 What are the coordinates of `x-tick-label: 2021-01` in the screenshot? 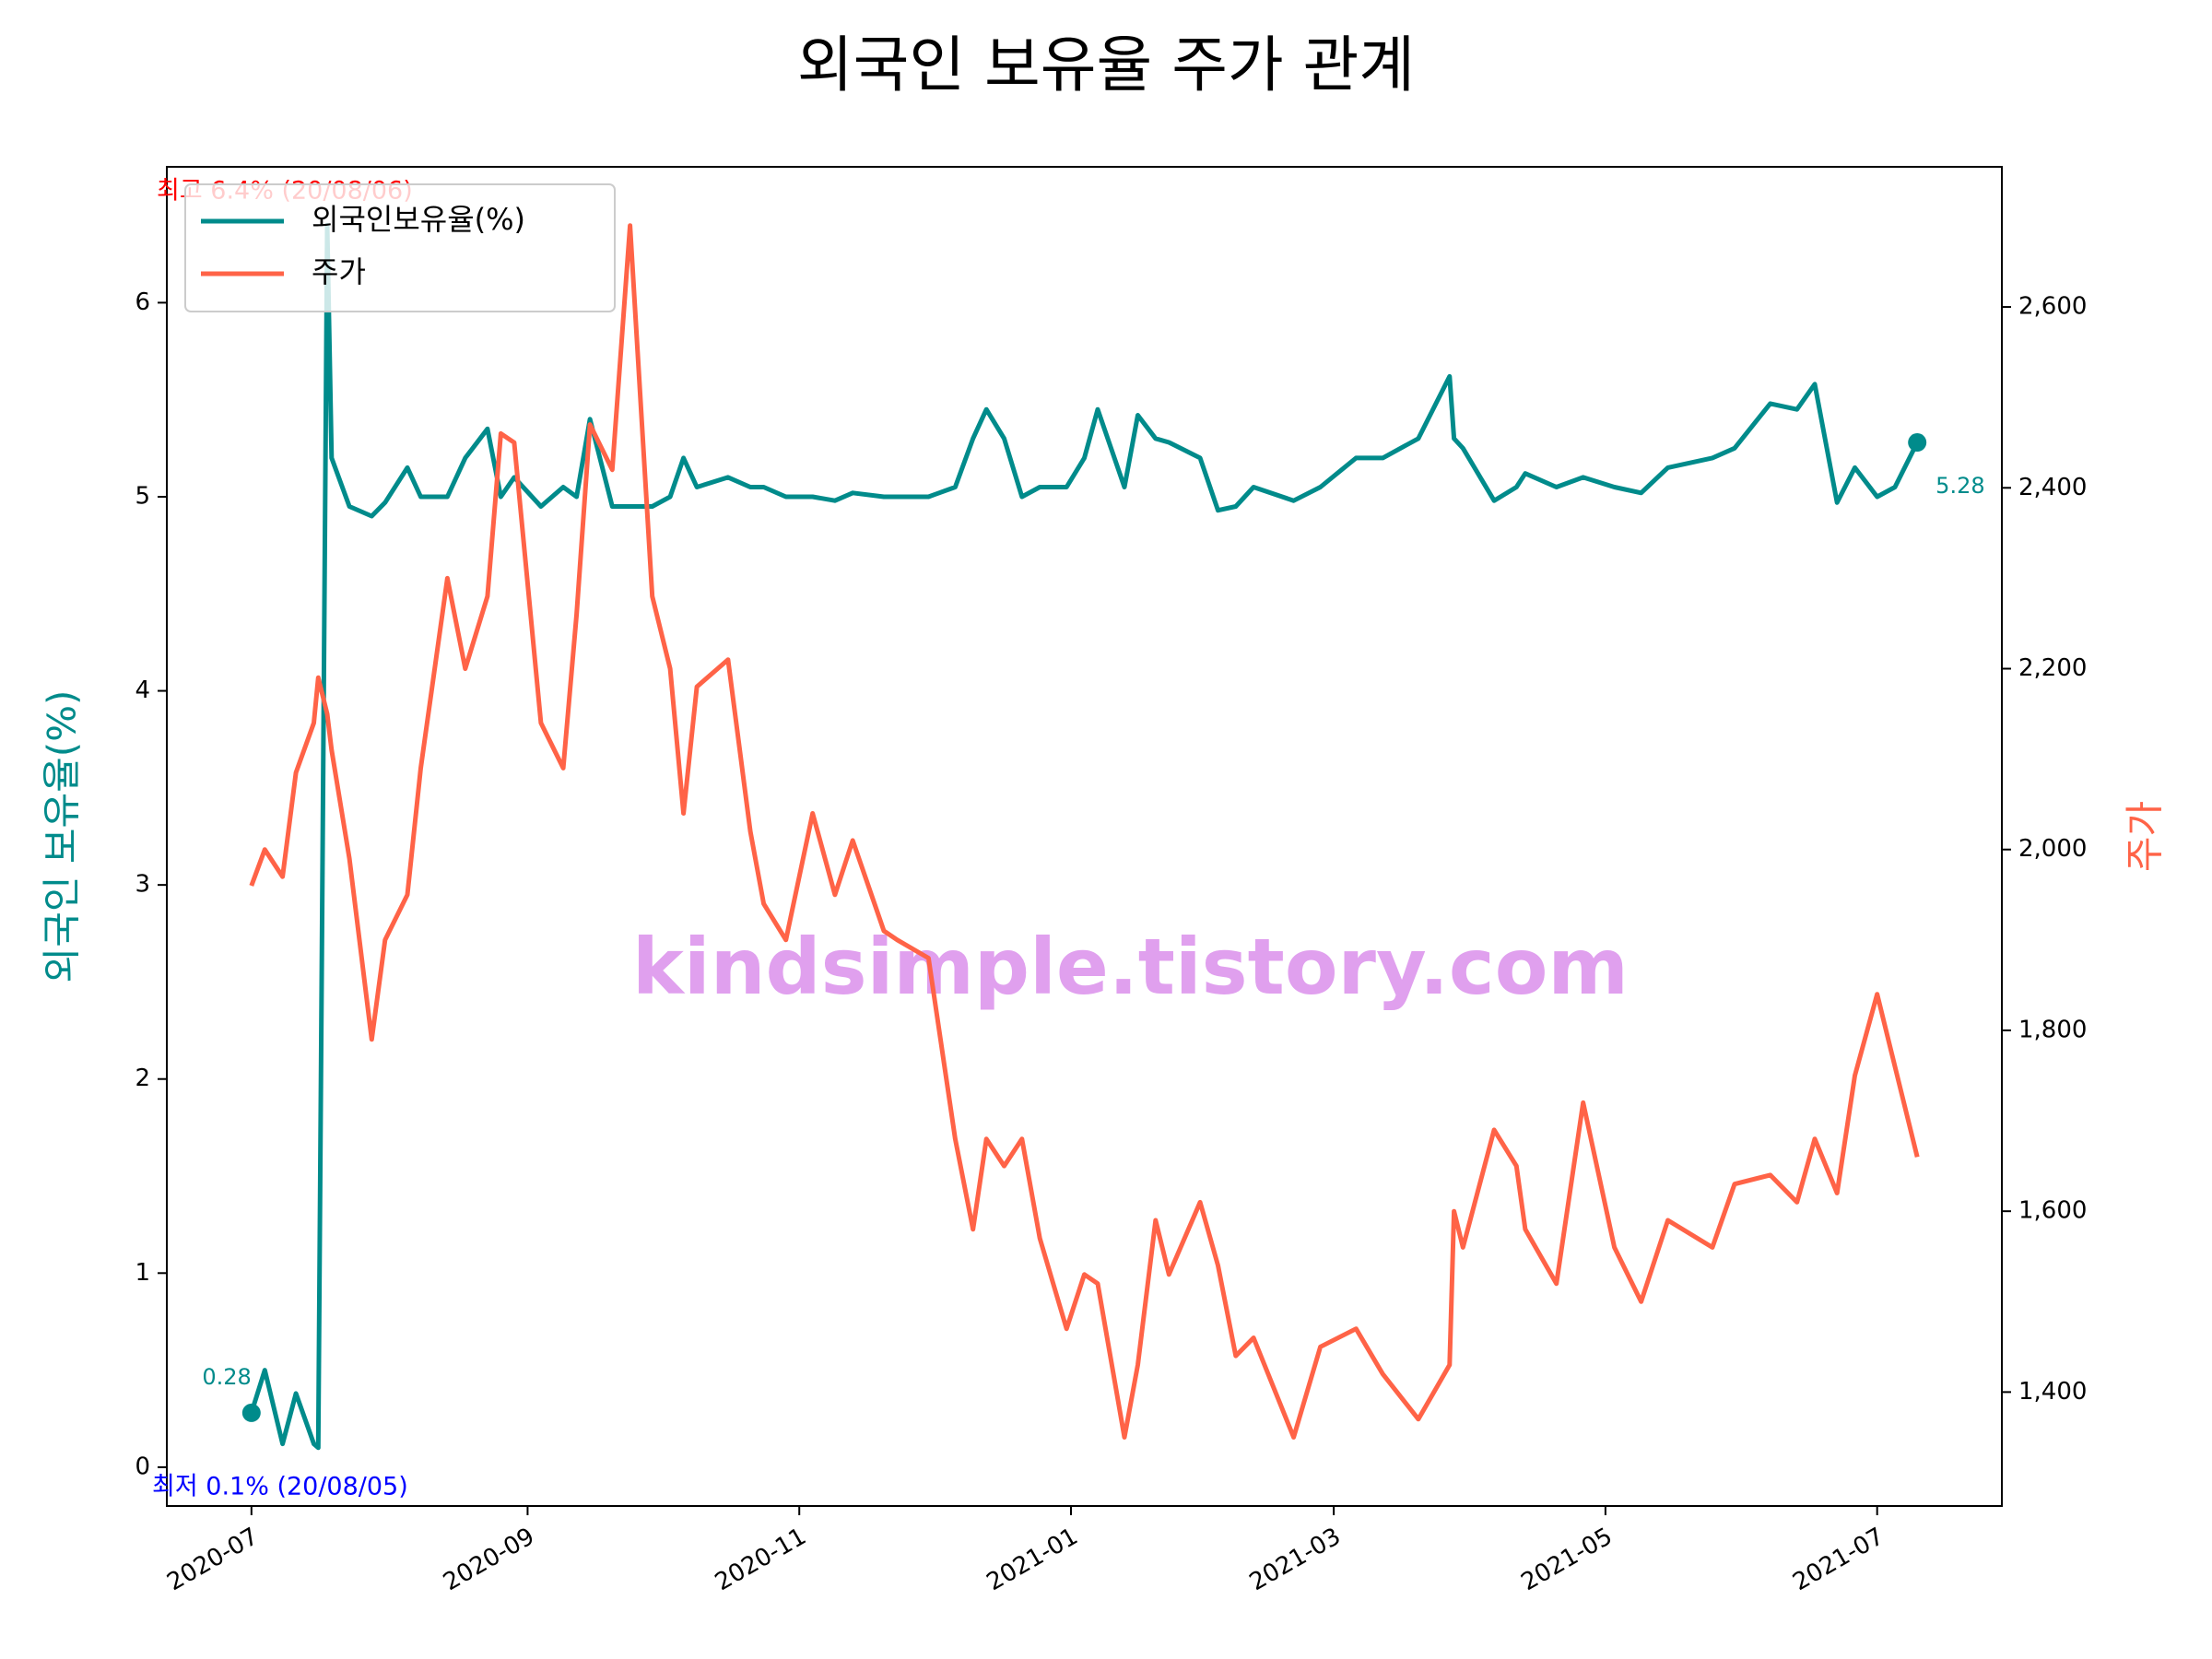 It's located at (1032, 1559).